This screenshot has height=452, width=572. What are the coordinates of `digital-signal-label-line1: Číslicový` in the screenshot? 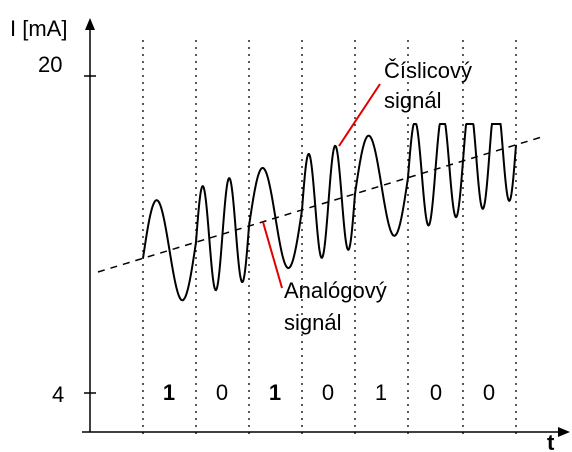 It's located at (428, 70).